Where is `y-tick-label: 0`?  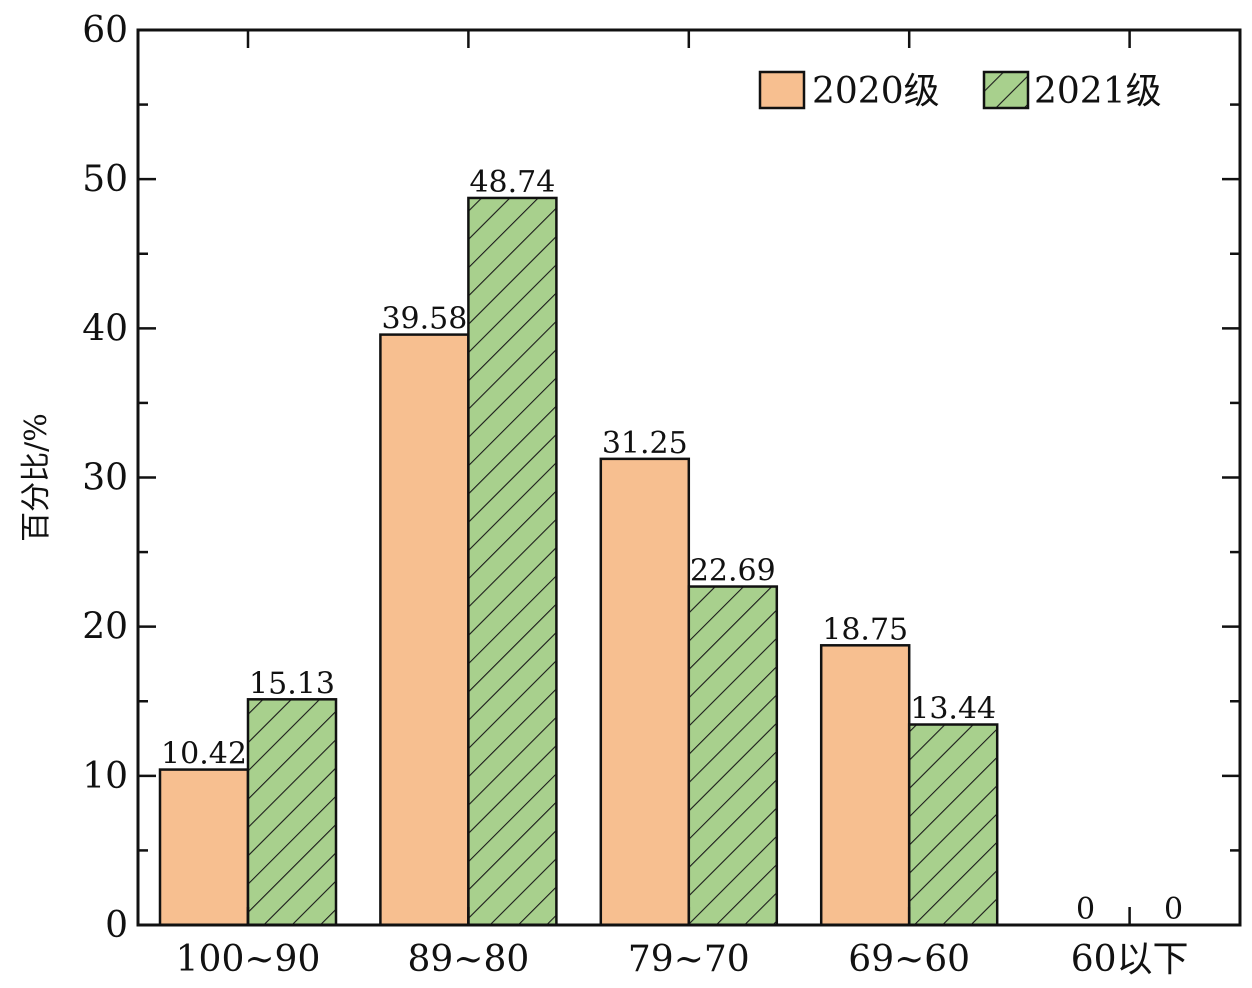 y-tick-label: 0 is located at coordinates (116, 925).